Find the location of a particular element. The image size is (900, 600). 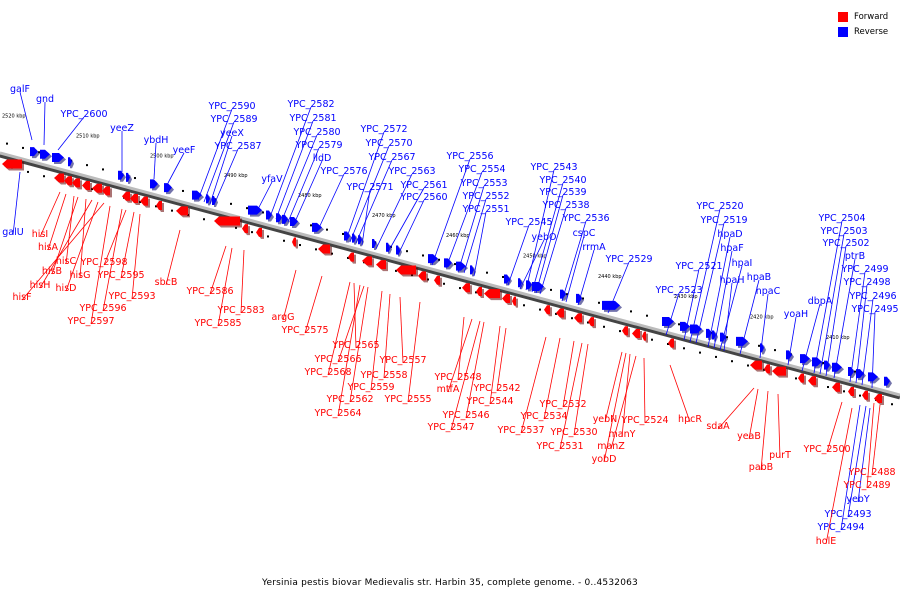

tick-label: 2420 kbp is located at coordinates (762, 318).